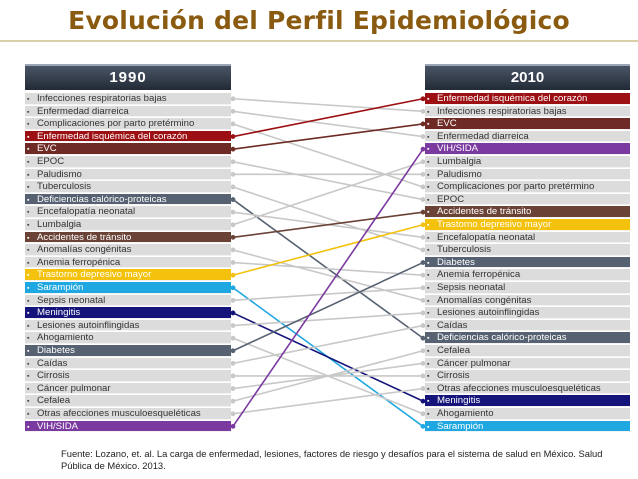  I want to click on year-1990-header: 1990, so click(128, 77).